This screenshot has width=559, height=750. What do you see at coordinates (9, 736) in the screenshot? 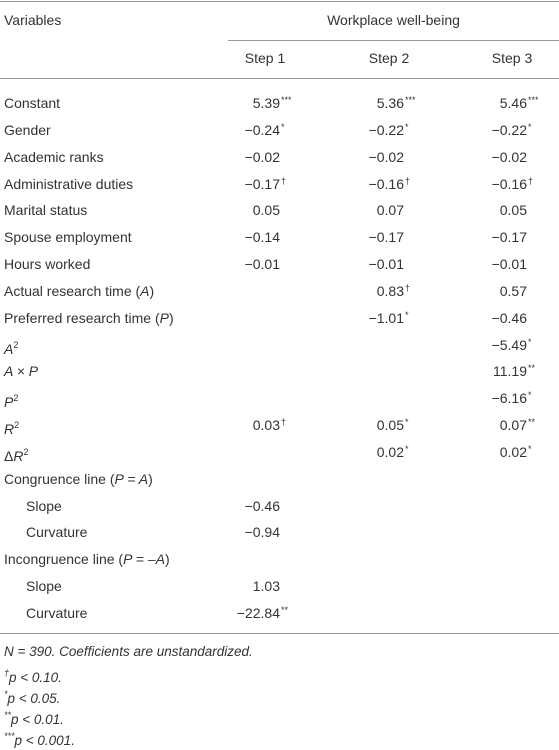
I see `footnote-part: ***` at bounding box center [9, 736].